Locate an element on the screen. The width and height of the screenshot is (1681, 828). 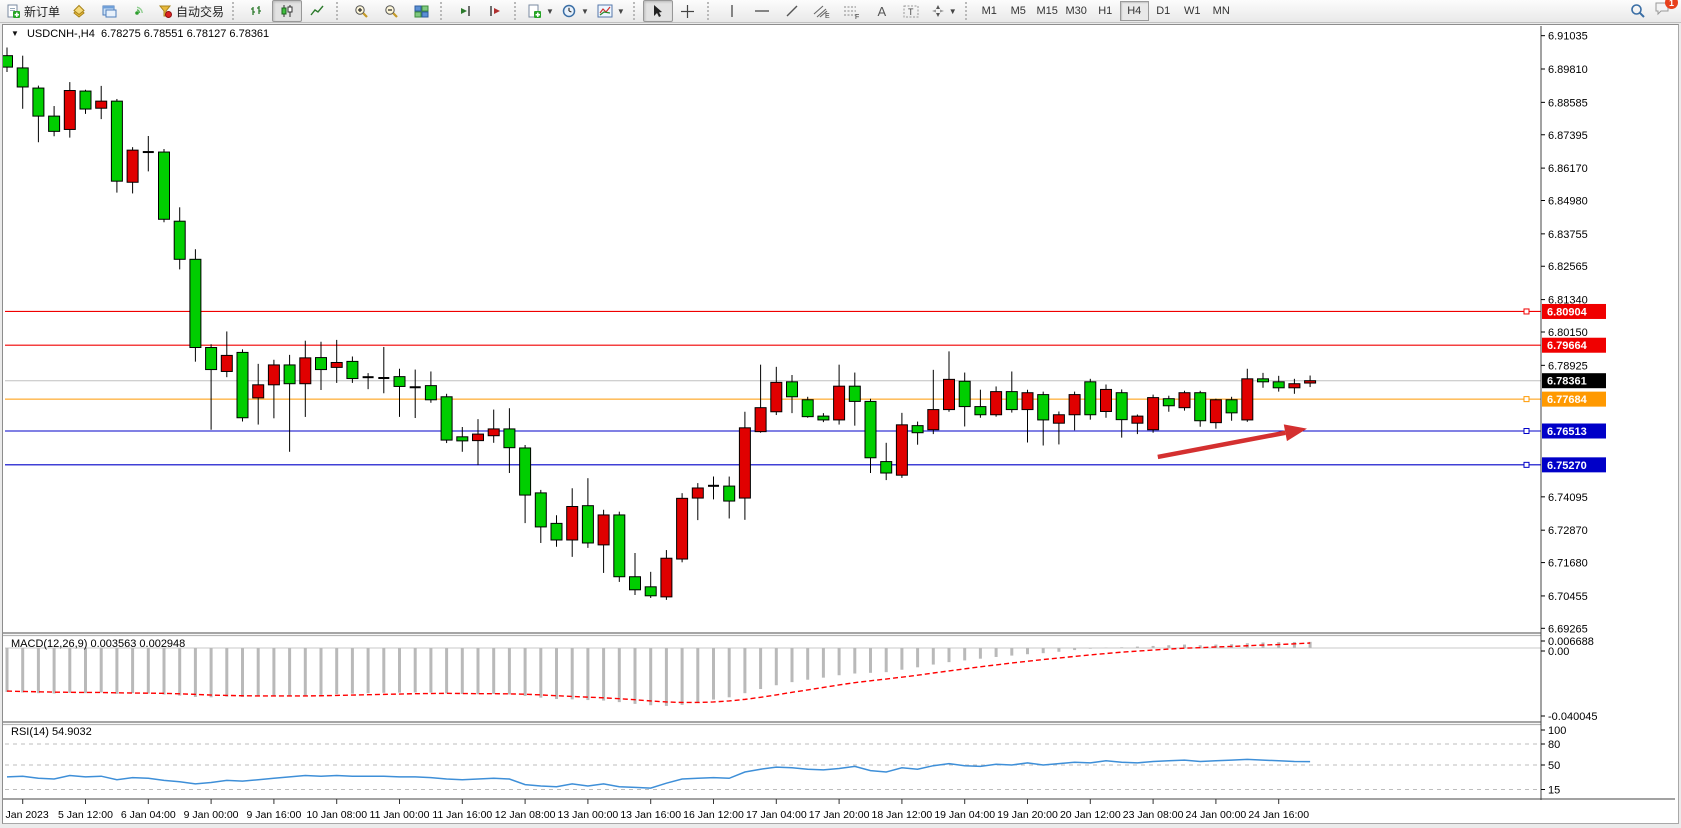
fibonacci-icon: F is located at coordinates (852, 12).